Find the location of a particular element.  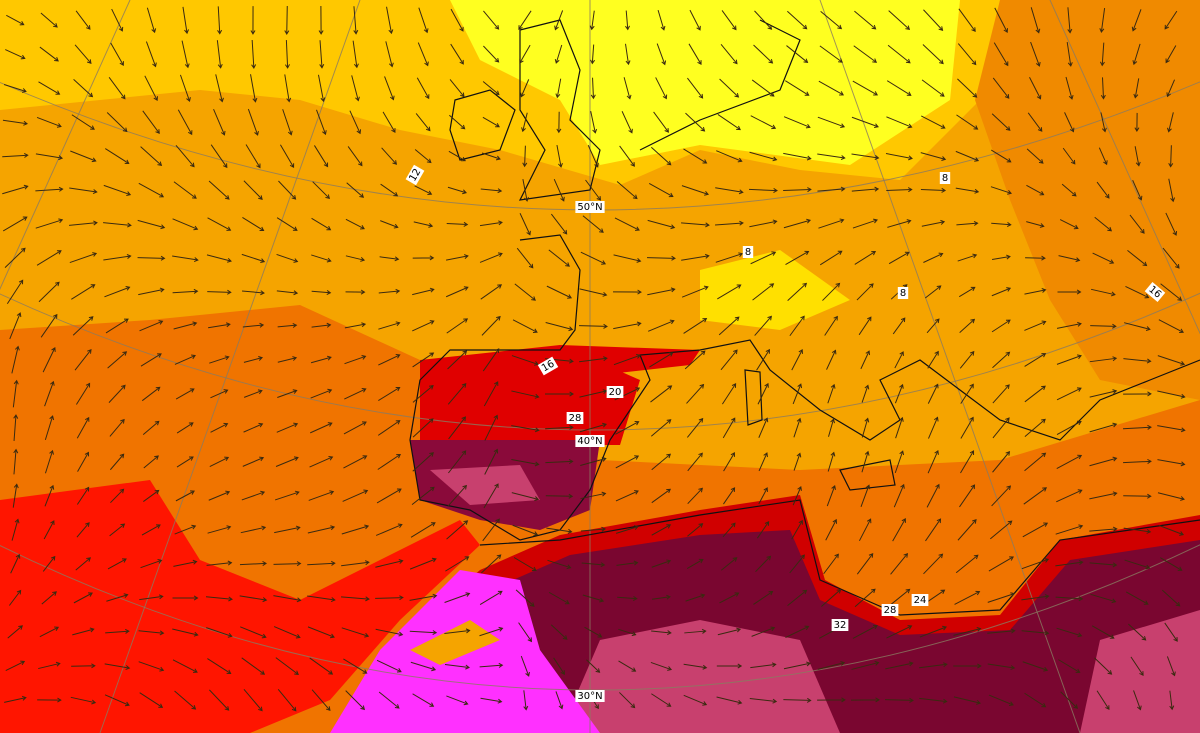

contour-label-box is located at coordinates (575, 418).